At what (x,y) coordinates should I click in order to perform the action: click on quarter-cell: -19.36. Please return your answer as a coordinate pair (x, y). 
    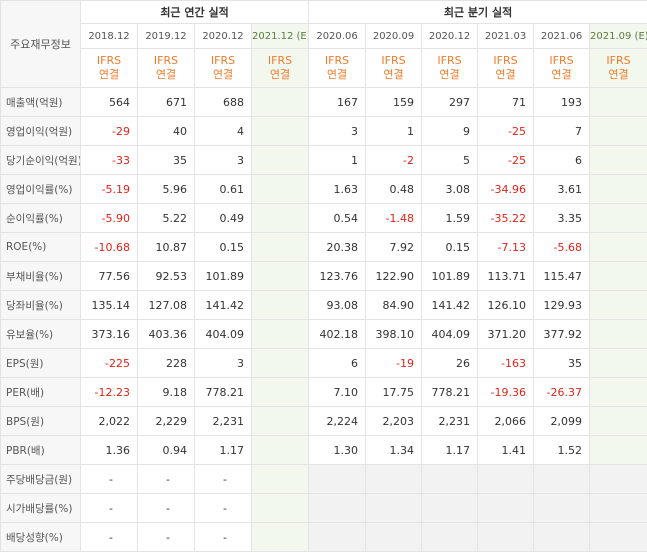
    Looking at the image, I should click on (506, 392).